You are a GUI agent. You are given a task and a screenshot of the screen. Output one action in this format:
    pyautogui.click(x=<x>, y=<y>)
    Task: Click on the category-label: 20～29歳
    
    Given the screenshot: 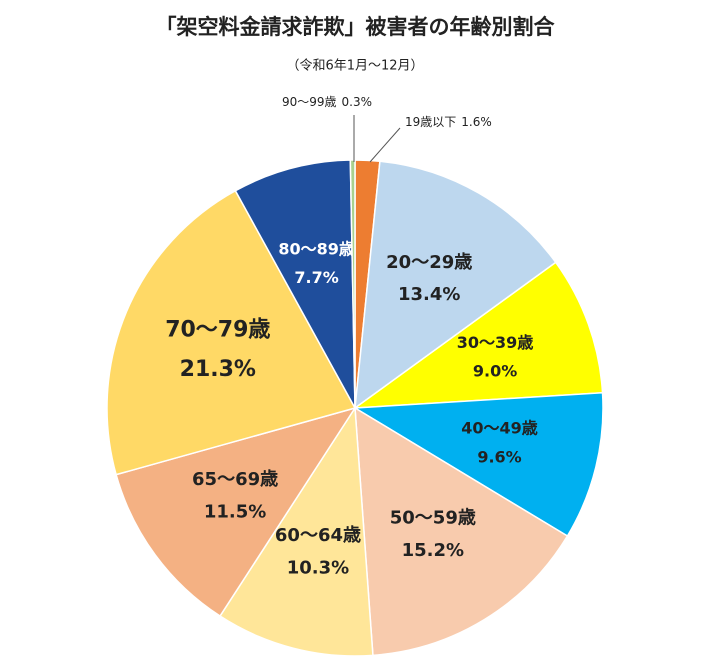 What is the action you would take?
    pyautogui.click(x=429, y=262)
    